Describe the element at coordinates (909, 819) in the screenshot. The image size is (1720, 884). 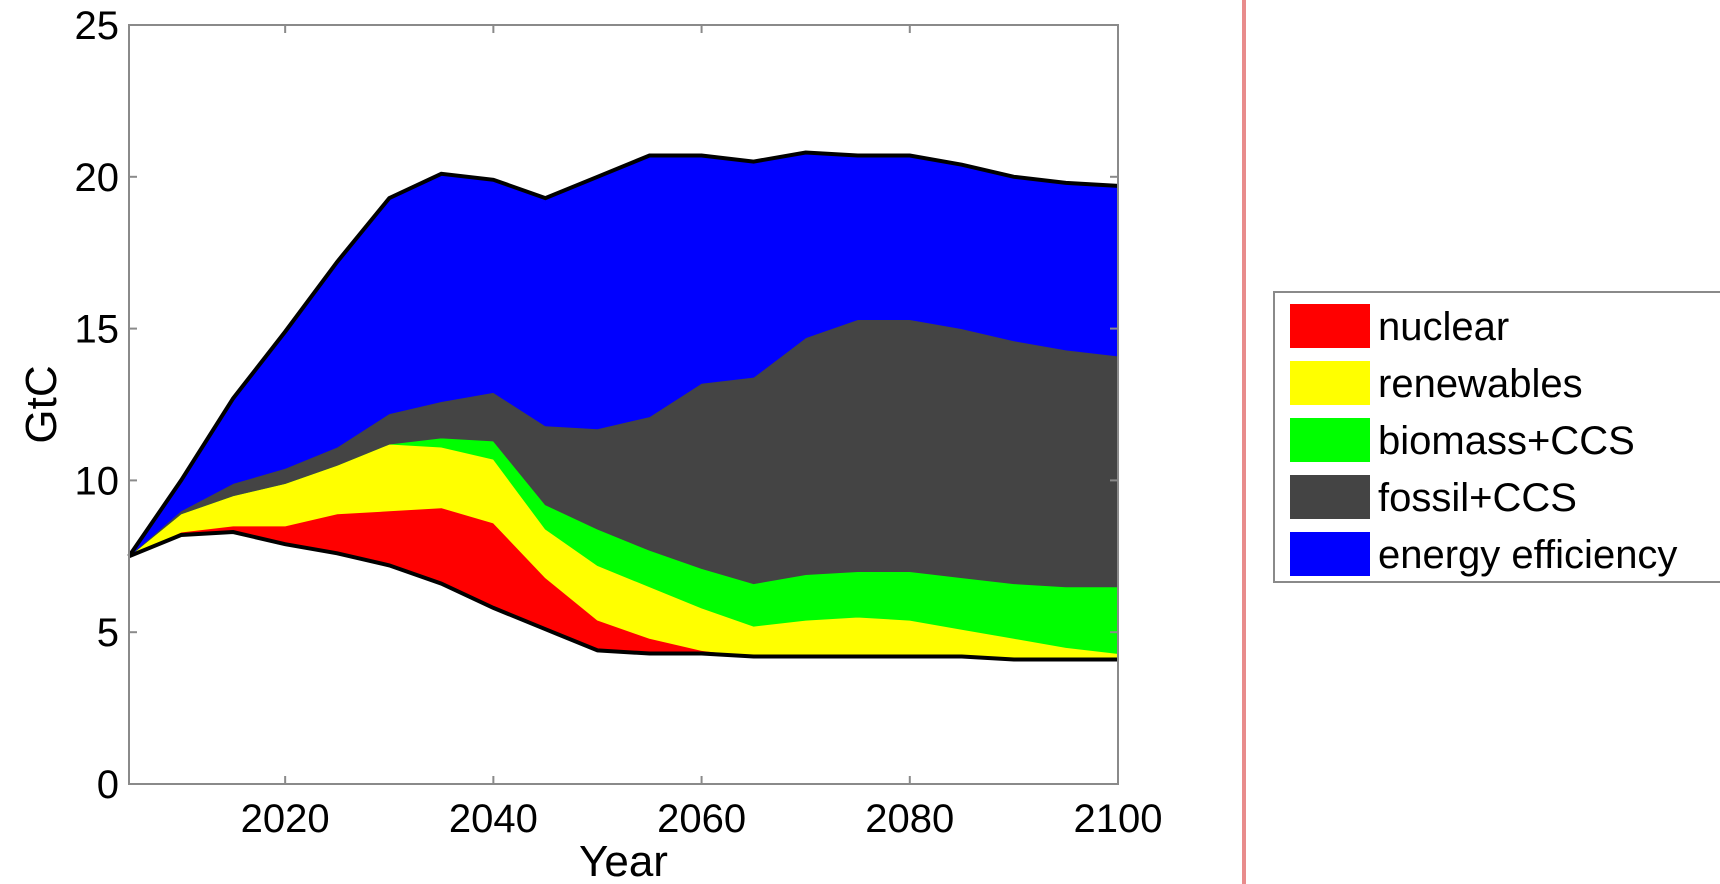
I see `x-tick-label: 2080` at that location.